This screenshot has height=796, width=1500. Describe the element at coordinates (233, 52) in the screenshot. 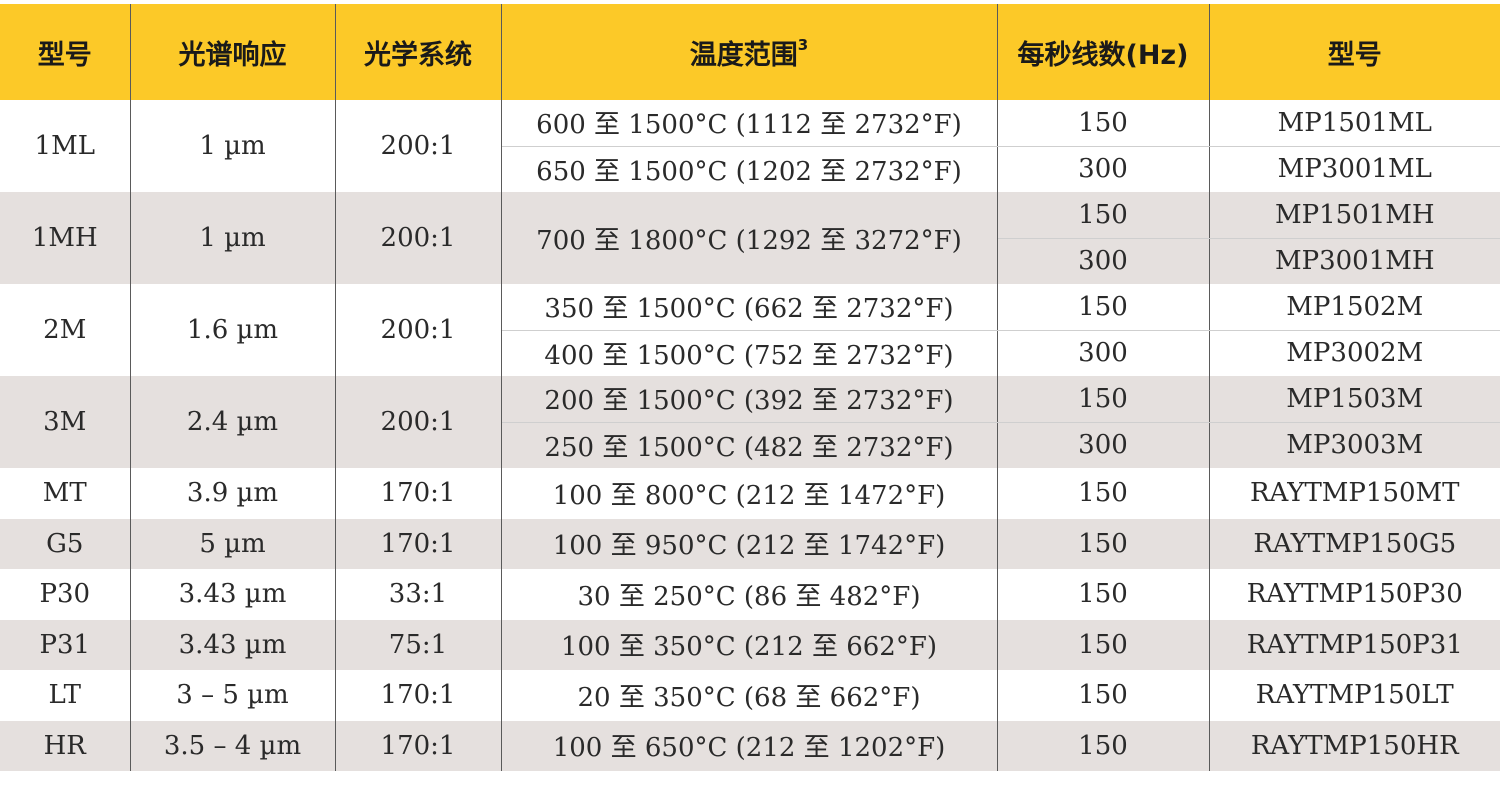

I see `header-spectral-response: 光谱响应` at that location.